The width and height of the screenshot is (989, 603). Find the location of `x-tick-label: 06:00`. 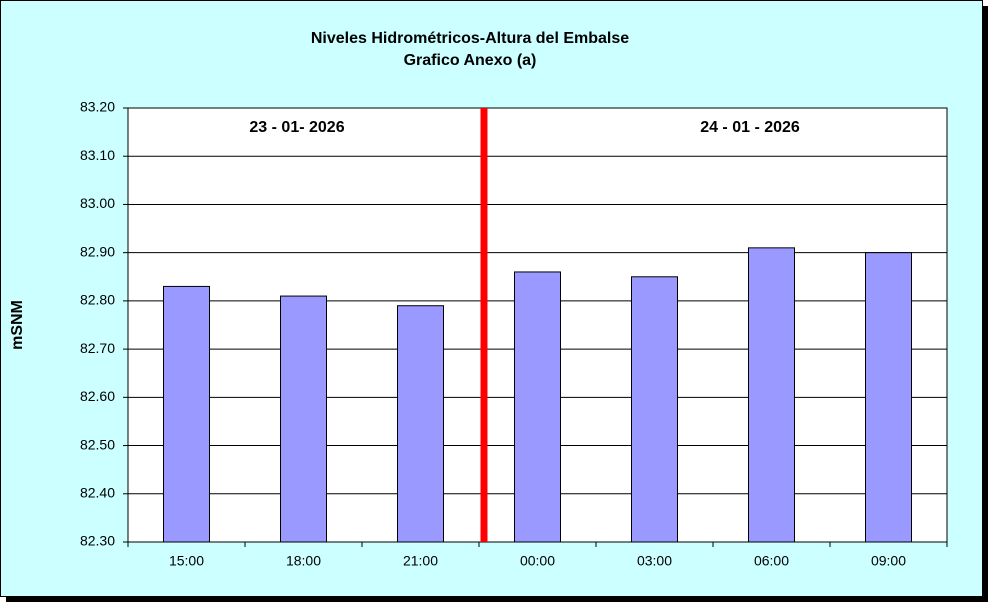

x-tick-label: 06:00 is located at coordinates (771, 561).